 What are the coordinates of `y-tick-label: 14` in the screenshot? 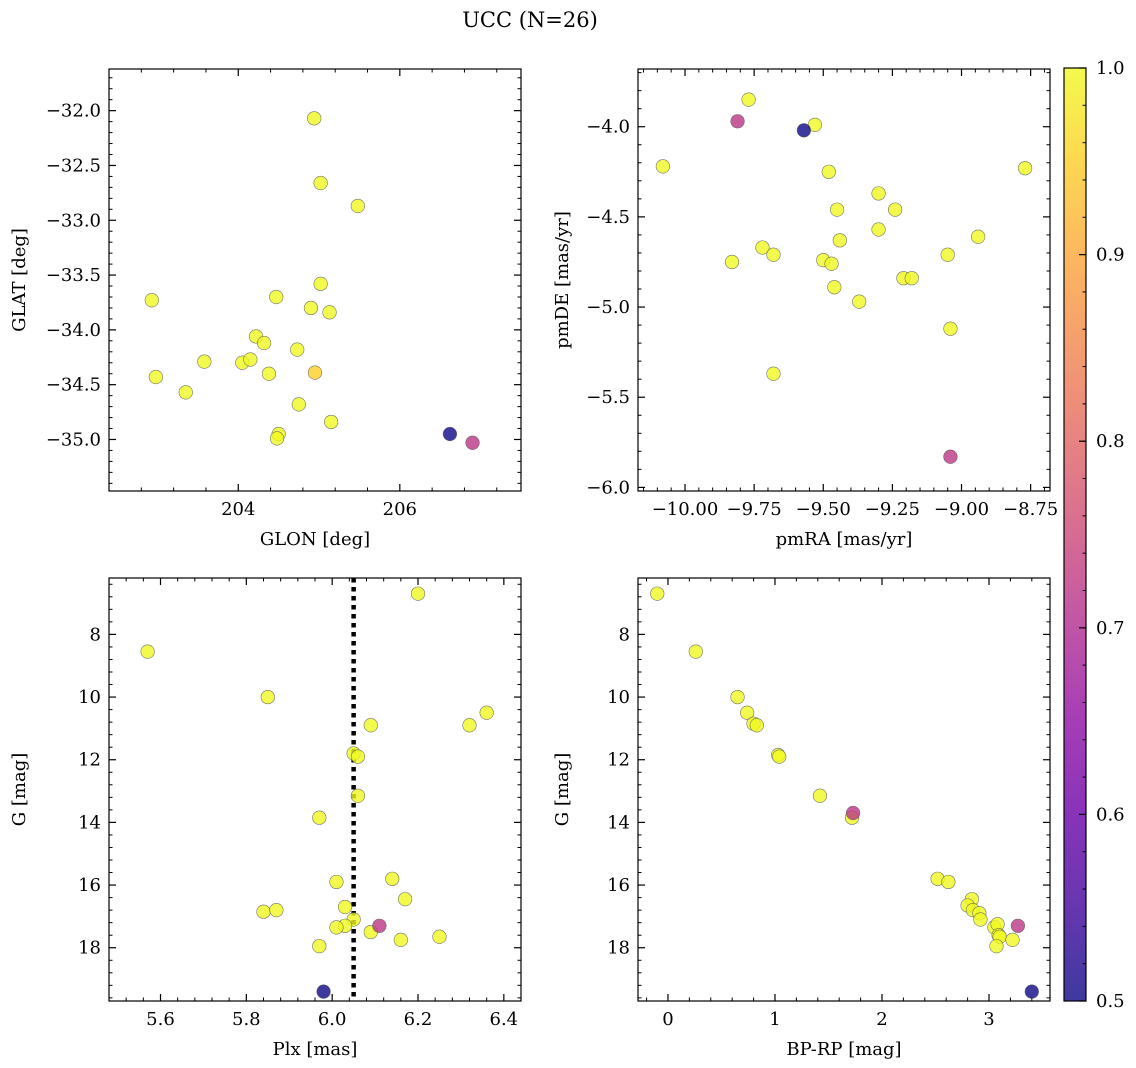 It's located at (89, 822).